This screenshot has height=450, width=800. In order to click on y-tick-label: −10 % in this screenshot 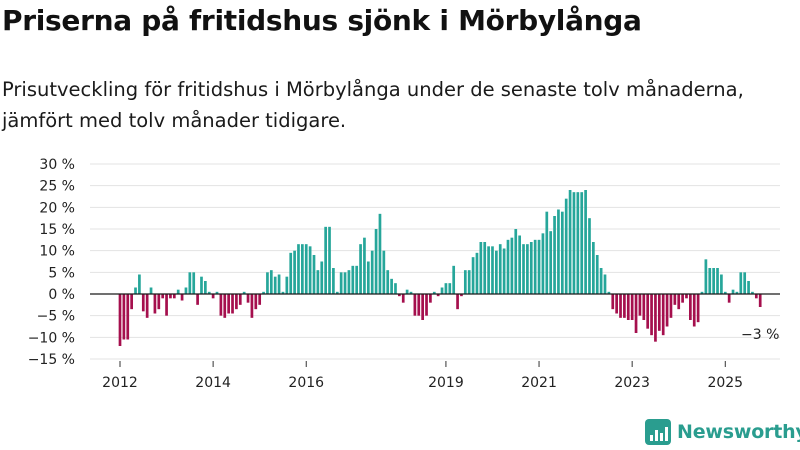, I will do `click(51, 338)`.